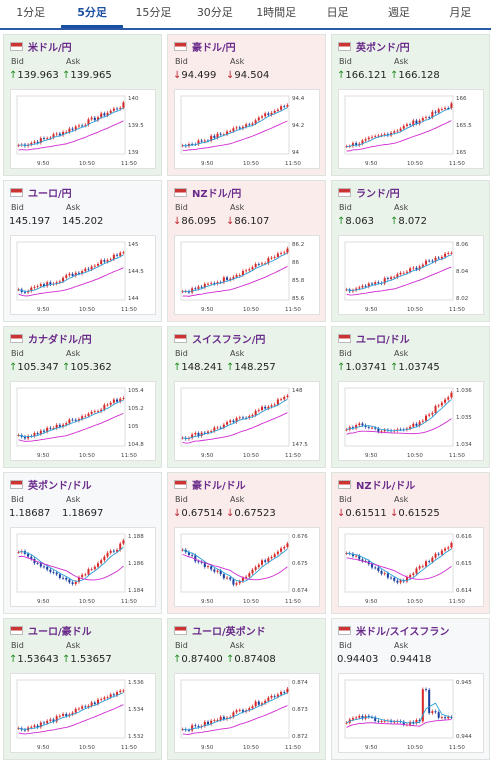  What do you see at coordinates (383, 340) in the screenshot?
I see `pair-name: ユーロ/ドル` at bounding box center [383, 340].